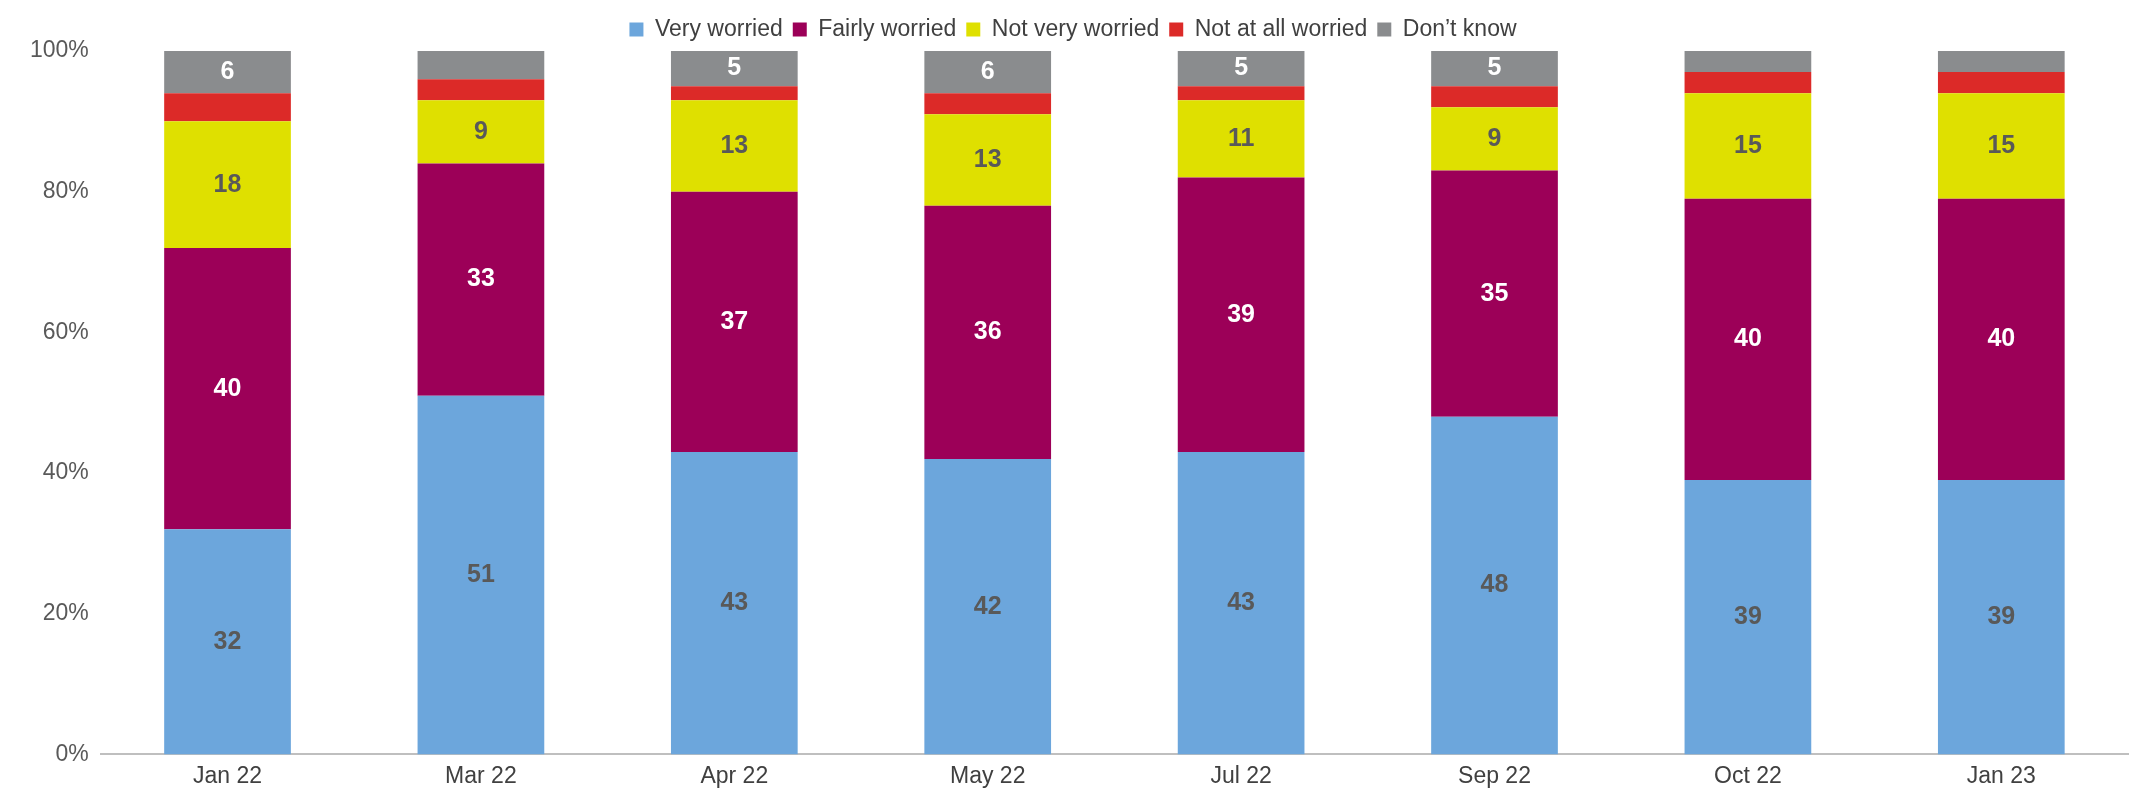  I want to click on data-label: 42, so click(987, 604).